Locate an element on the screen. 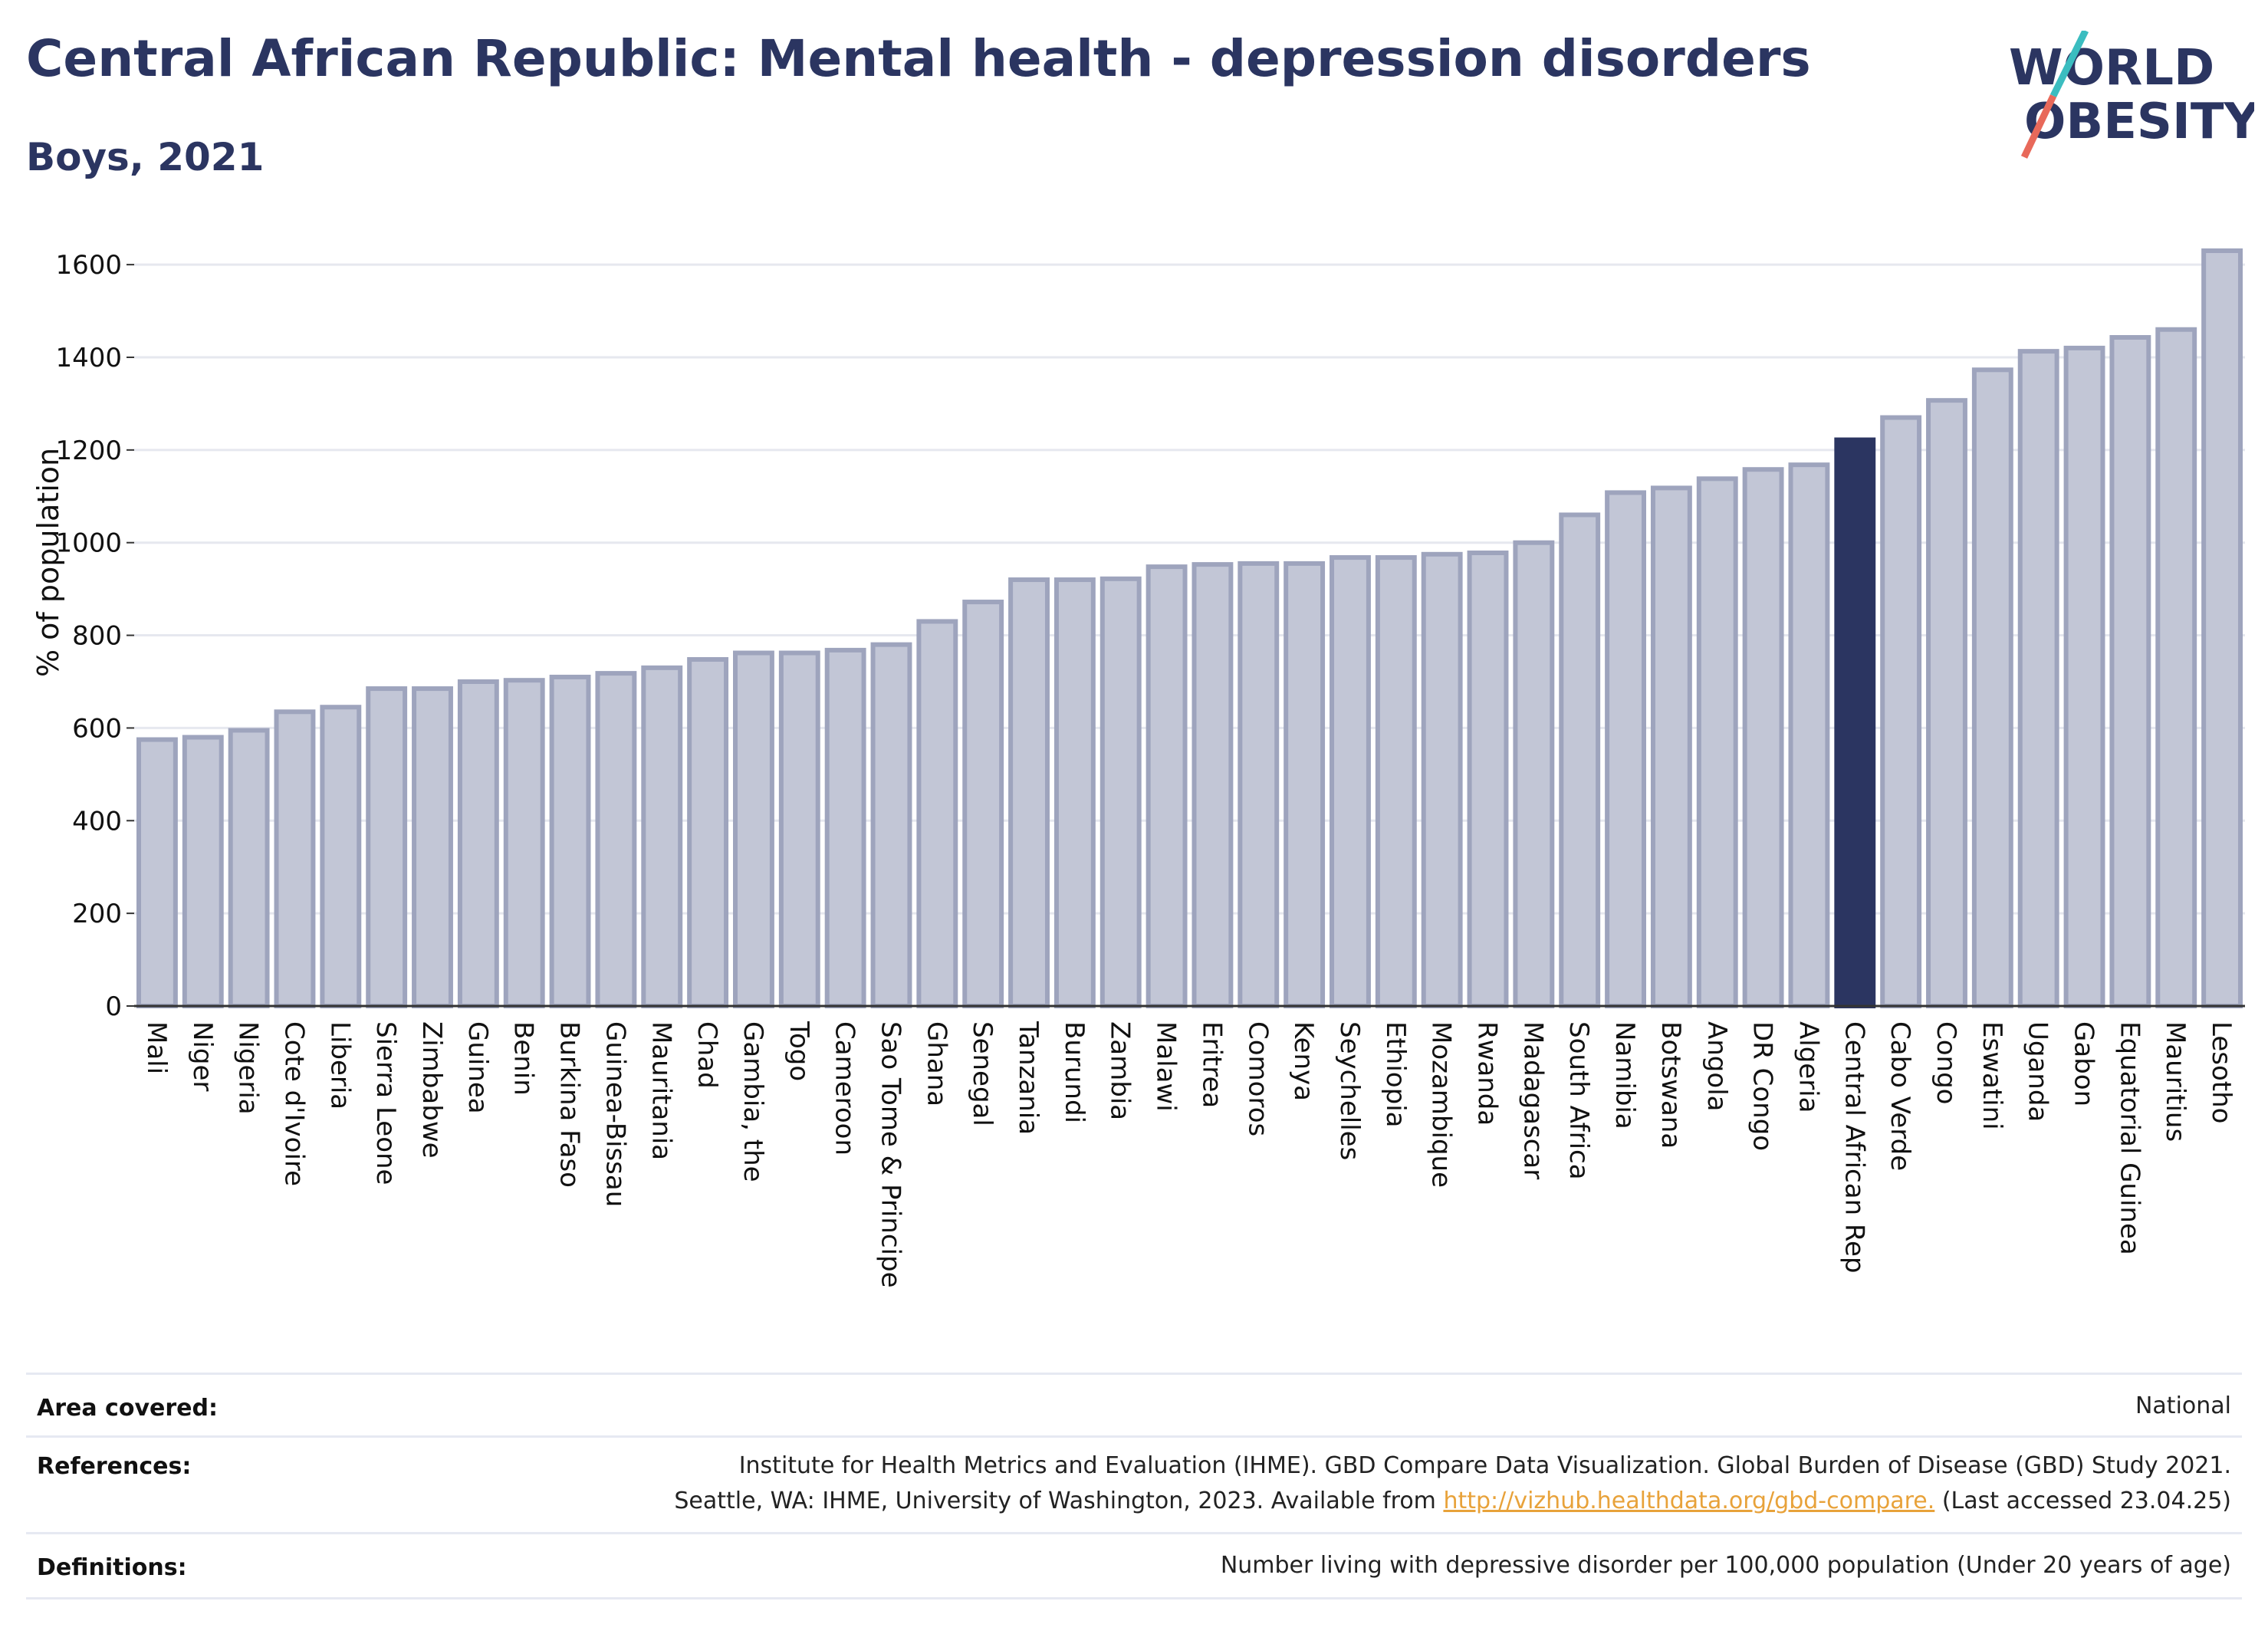 The height and width of the screenshot is (1634, 2268). bar-niger is located at coordinates (203, 872).